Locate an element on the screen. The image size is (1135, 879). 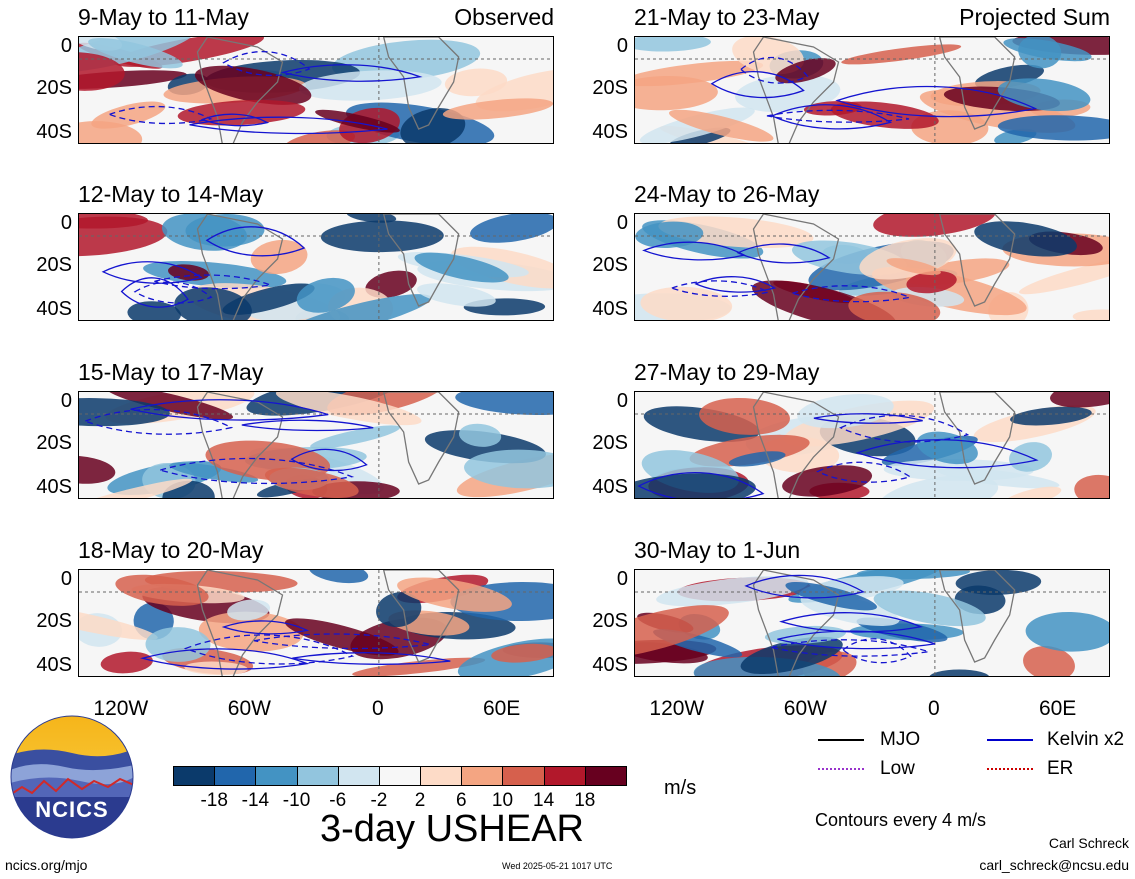
panel-title: 9-May to 11-May is located at coordinates (163, 17).